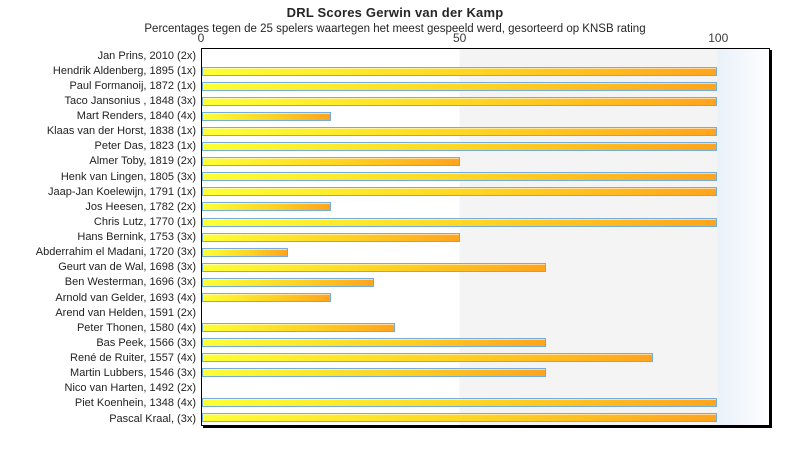 The image size is (790, 450). Describe the element at coordinates (132, 85) in the screenshot. I see `y-axis-label: Paul Formanoij, 1872 (1x)` at that location.